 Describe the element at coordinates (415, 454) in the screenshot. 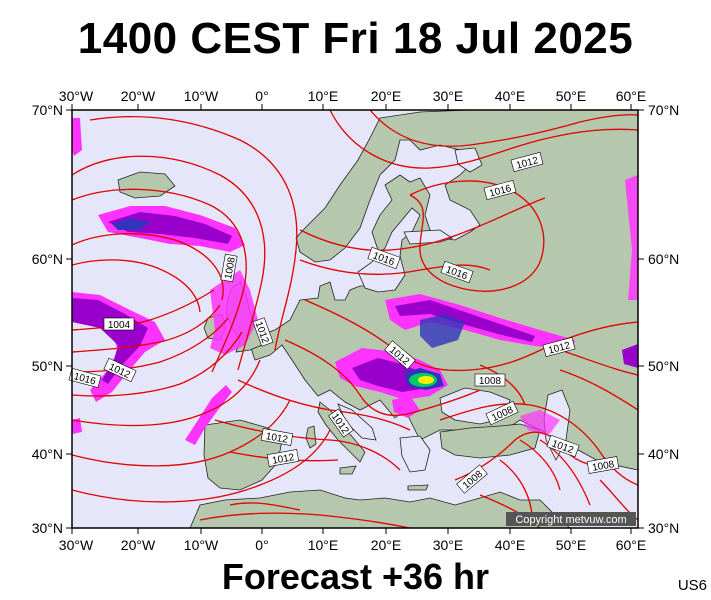

I see `aegean-sea` at that location.